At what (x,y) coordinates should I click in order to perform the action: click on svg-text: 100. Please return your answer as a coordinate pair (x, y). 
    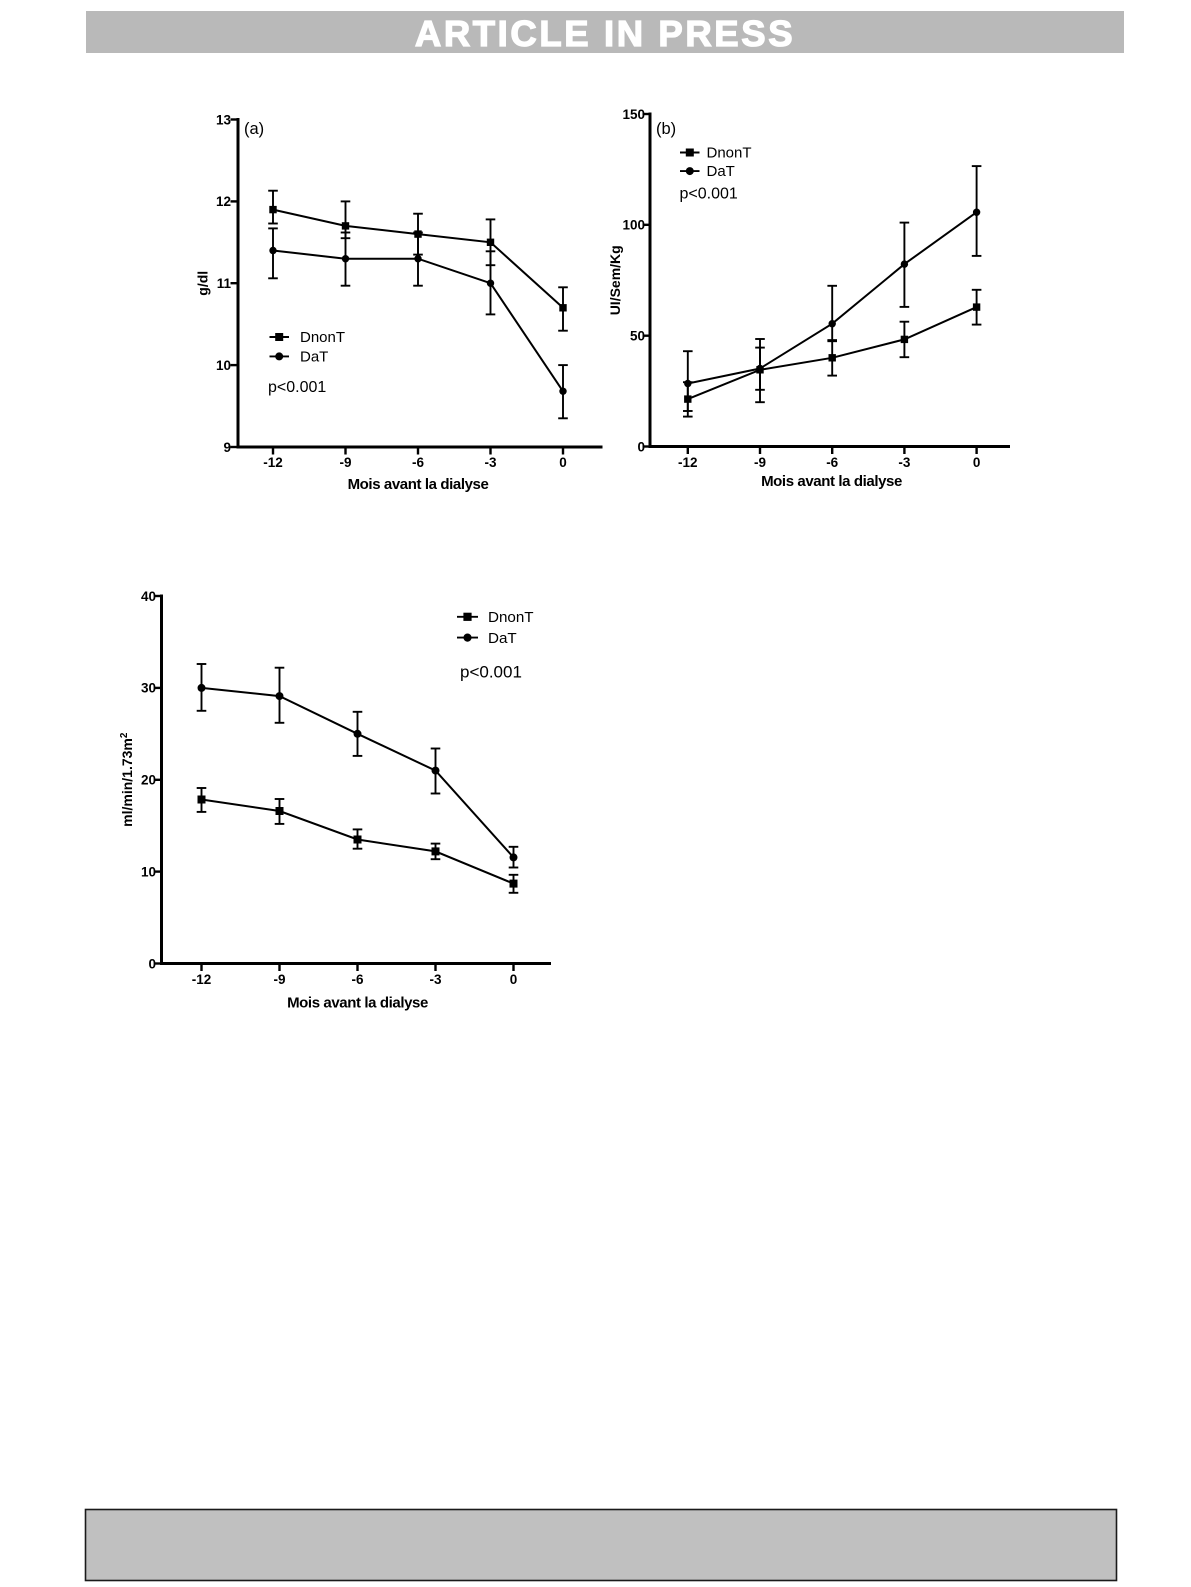
    Looking at the image, I should click on (633, 225).